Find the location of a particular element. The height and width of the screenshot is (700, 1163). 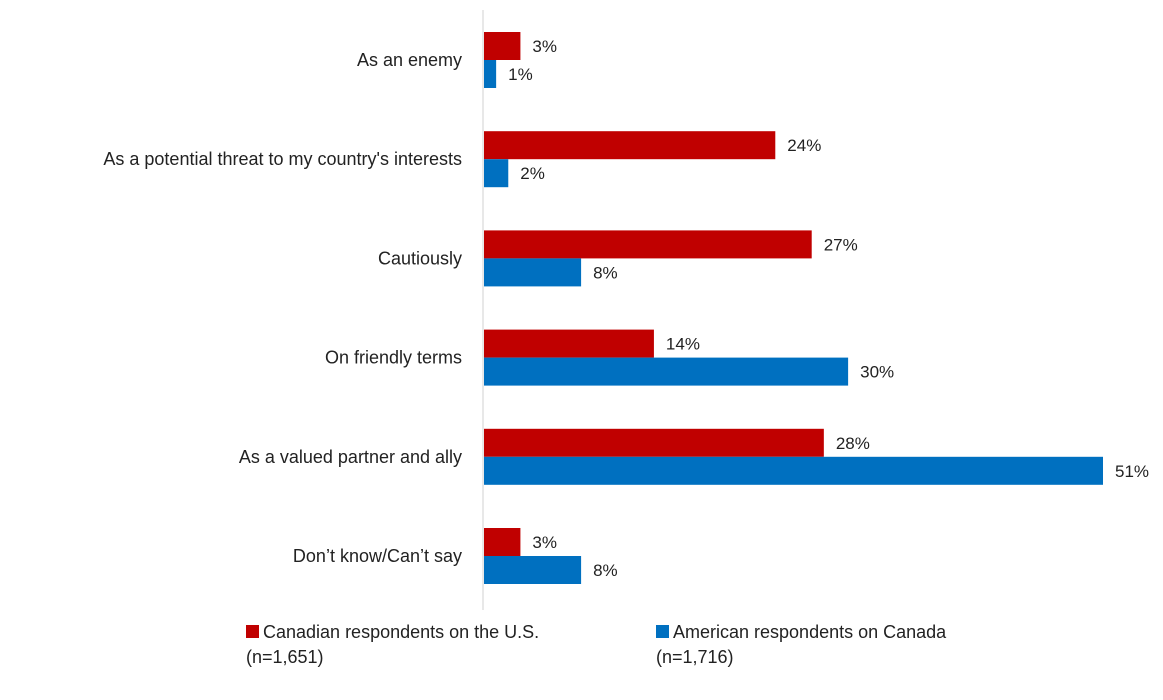

data-label-american: 2% is located at coordinates (532, 173).